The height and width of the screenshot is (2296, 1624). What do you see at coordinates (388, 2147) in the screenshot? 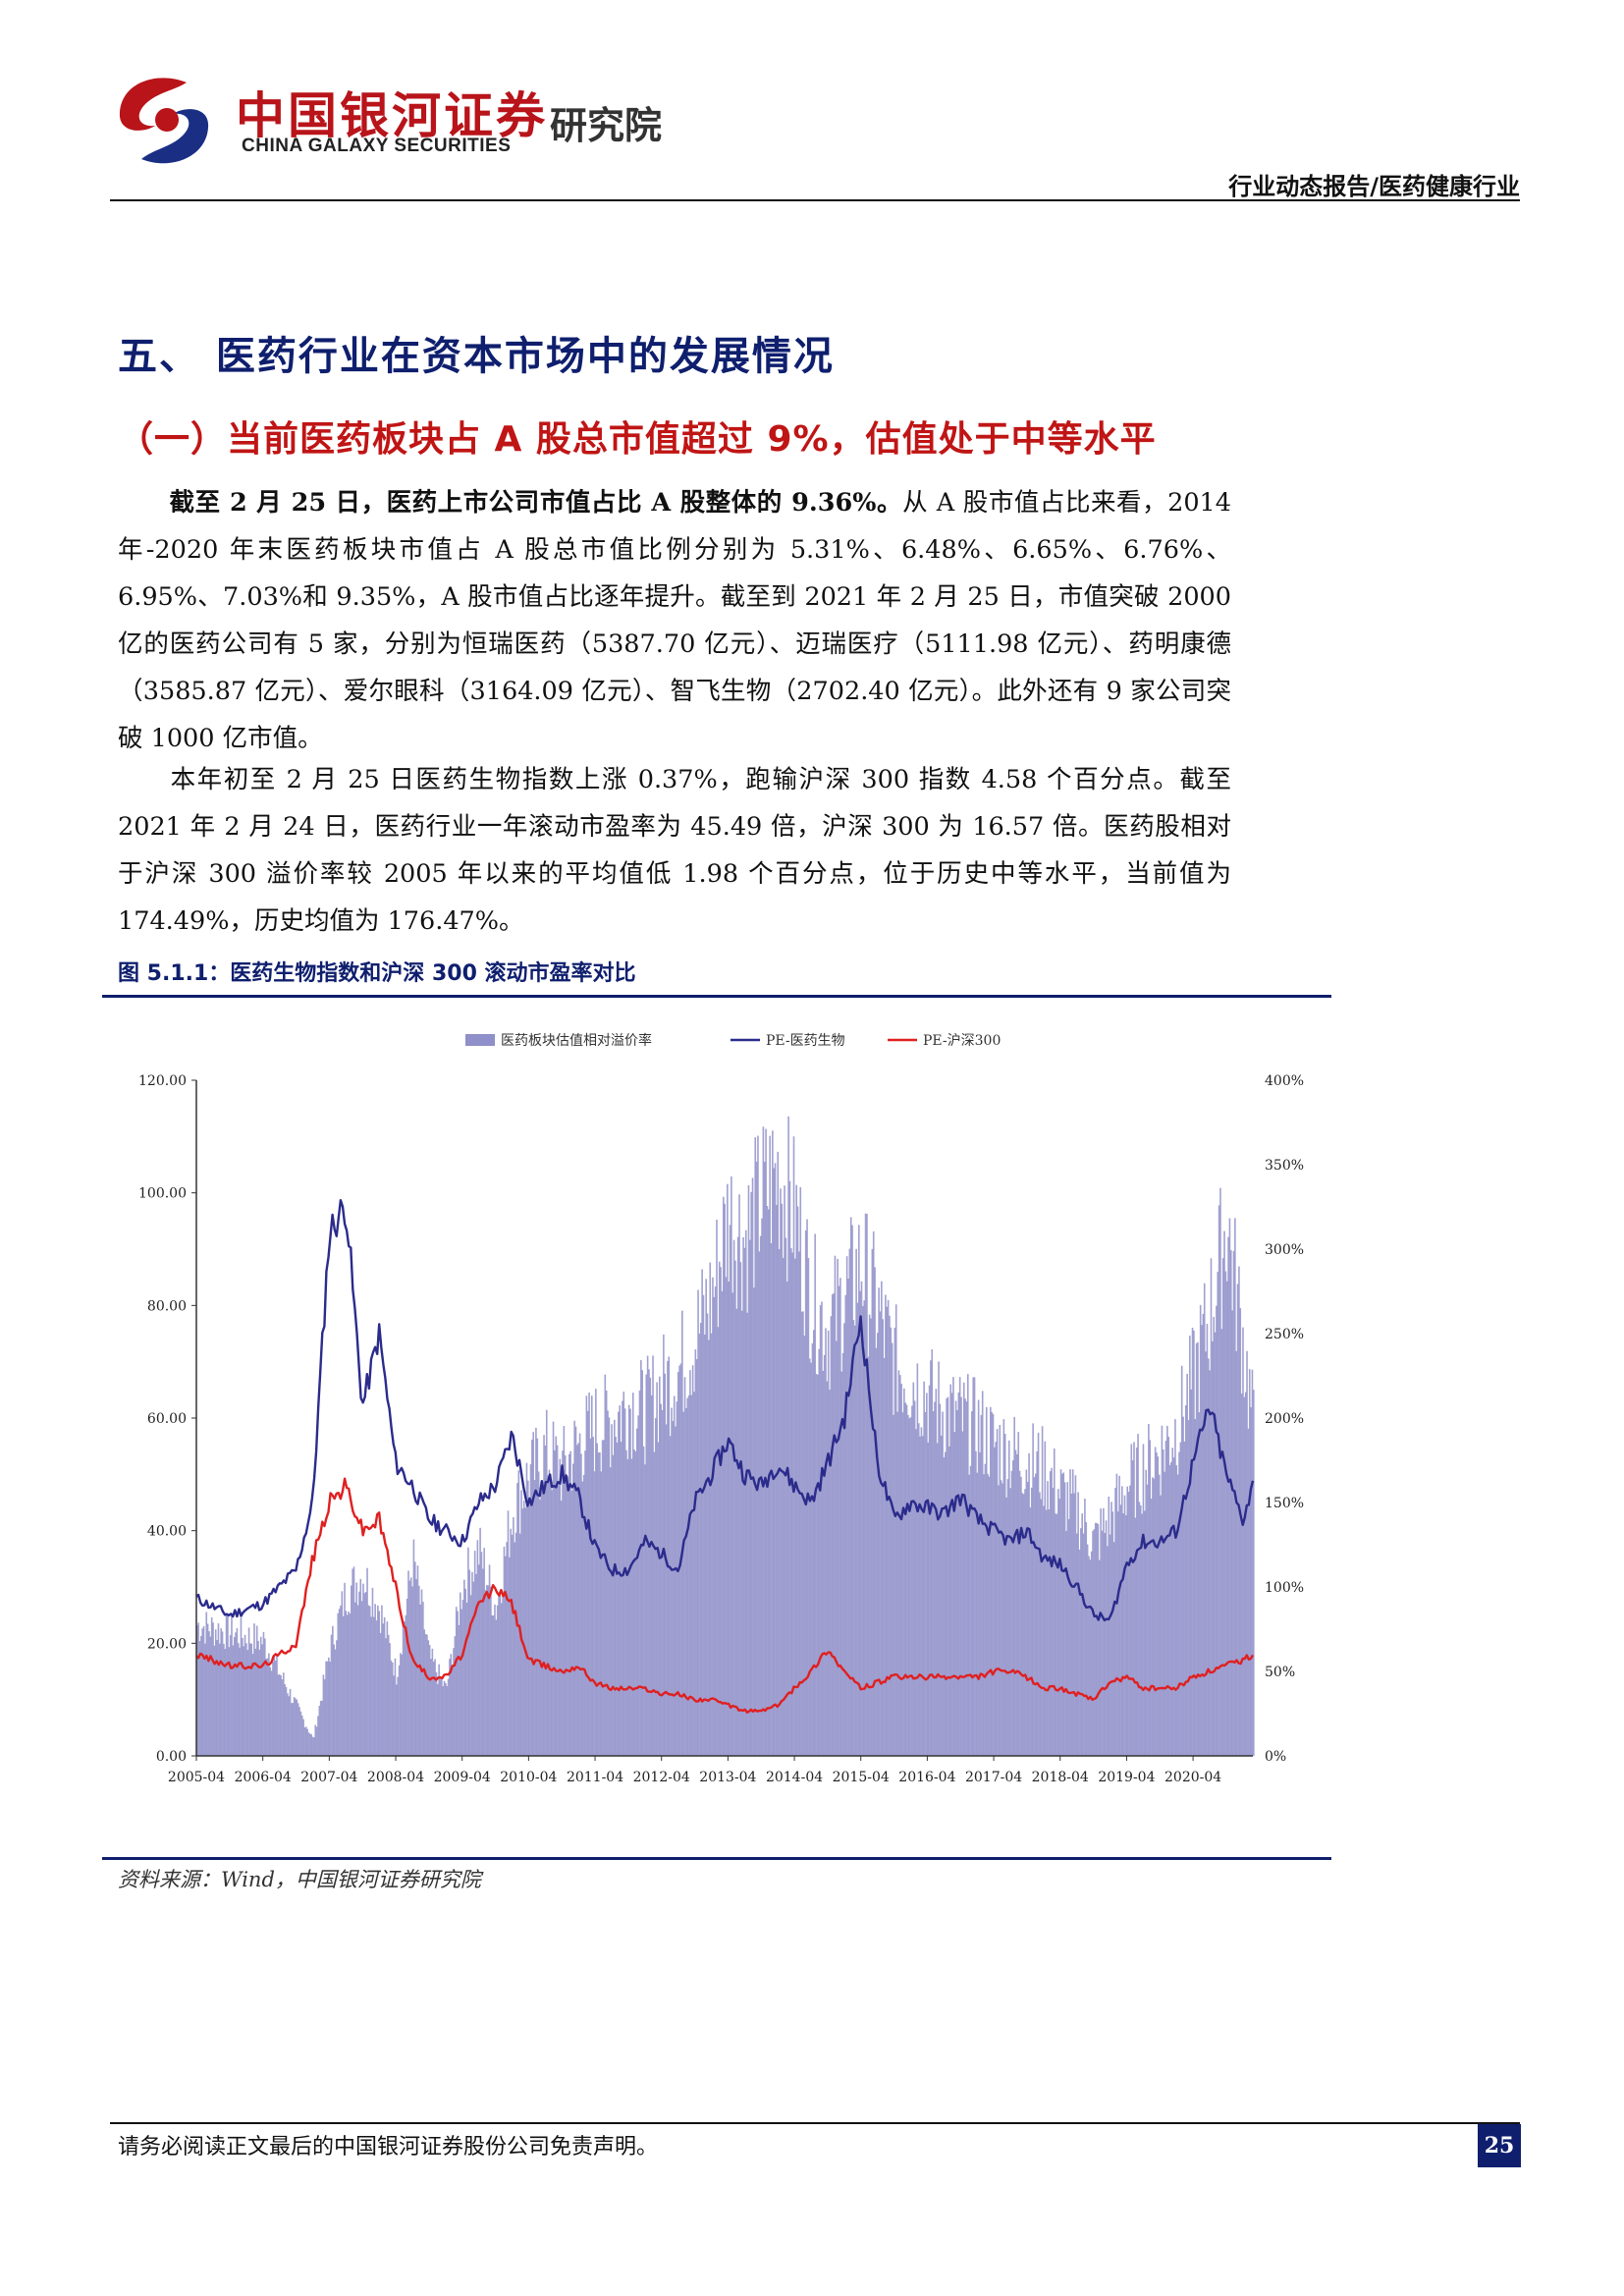
I see `footer-disclaimer: 请务必阅读正文最后的中国银河证券股份公司免责声明。` at bounding box center [388, 2147].